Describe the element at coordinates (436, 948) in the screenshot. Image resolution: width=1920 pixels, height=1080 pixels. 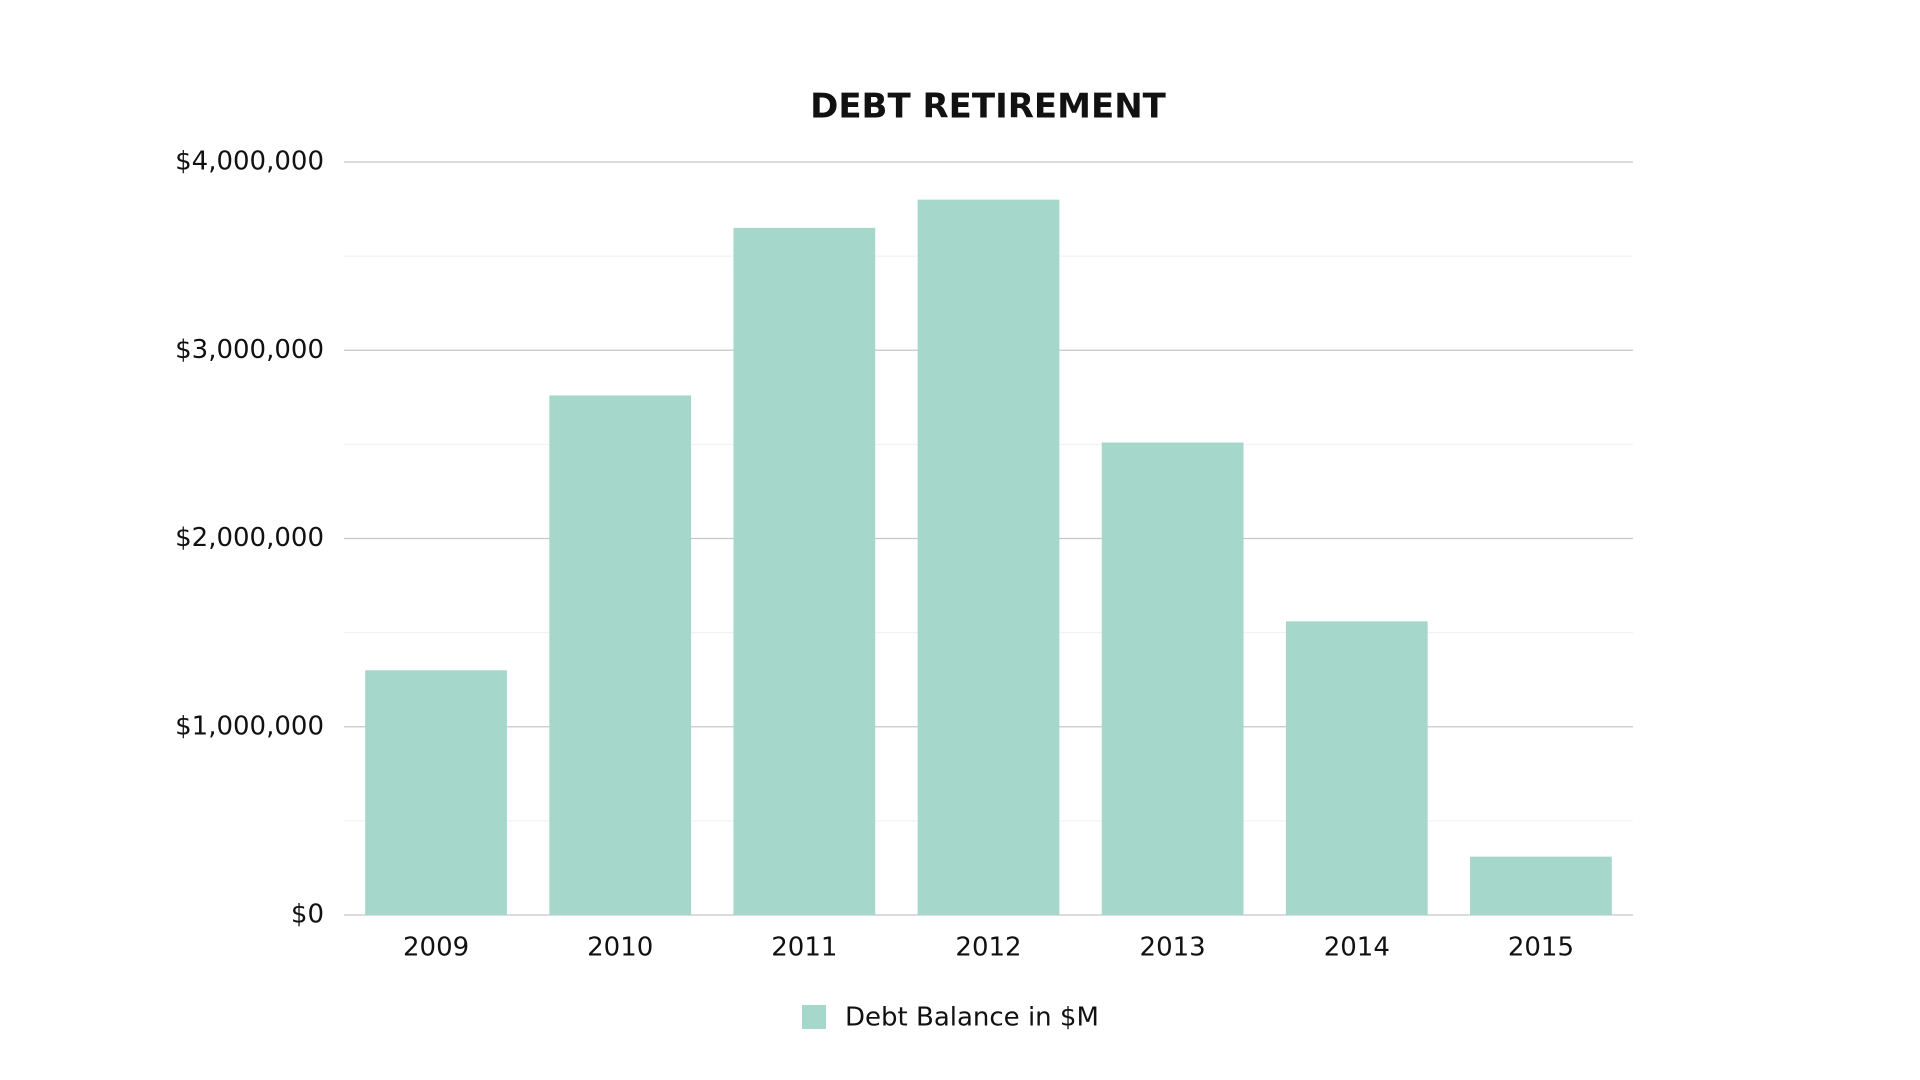
I see `x-tick-label: 2009` at that location.